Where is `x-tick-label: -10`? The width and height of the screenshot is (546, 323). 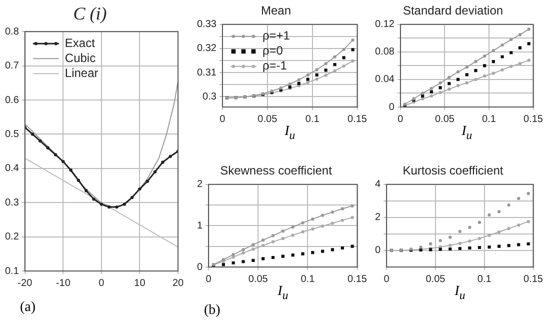 x-tick-label: -10 is located at coordinates (63, 283).